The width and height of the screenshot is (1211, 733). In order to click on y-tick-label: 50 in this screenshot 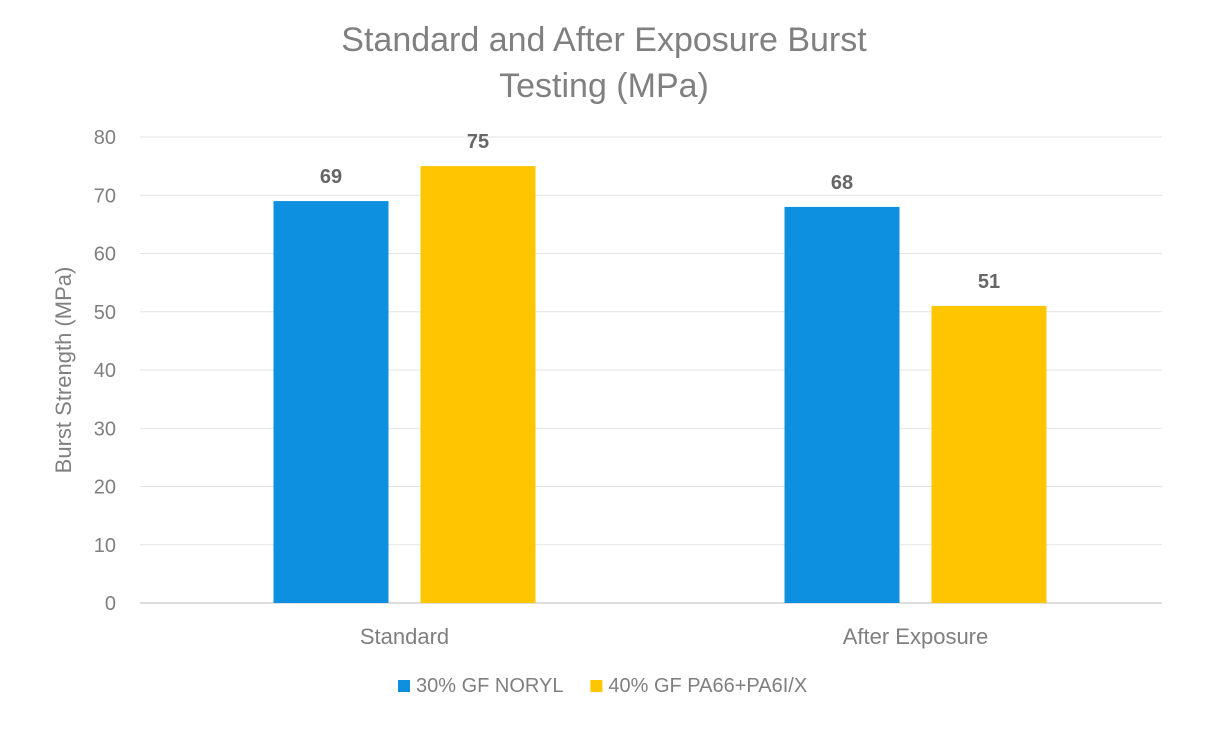, I will do `click(105, 313)`.